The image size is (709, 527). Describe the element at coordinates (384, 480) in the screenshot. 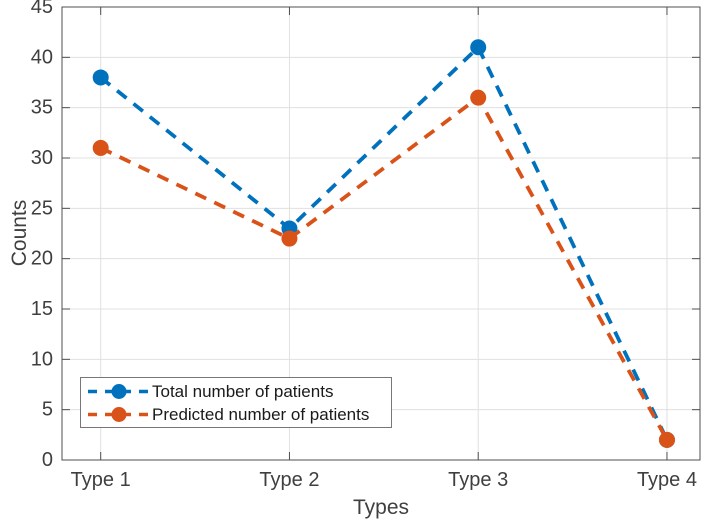

I see `x-tick-labels: Type 1 Type 2 Type 3 Type 4` at that location.